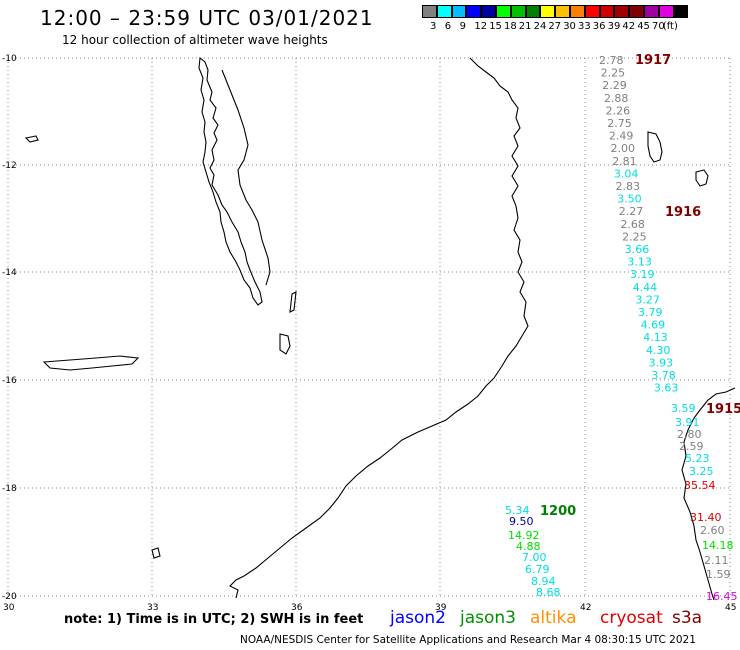  Describe the element at coordinates (629, 199) in the screenshot. I see `wave-height-value: 3.50` at that location.